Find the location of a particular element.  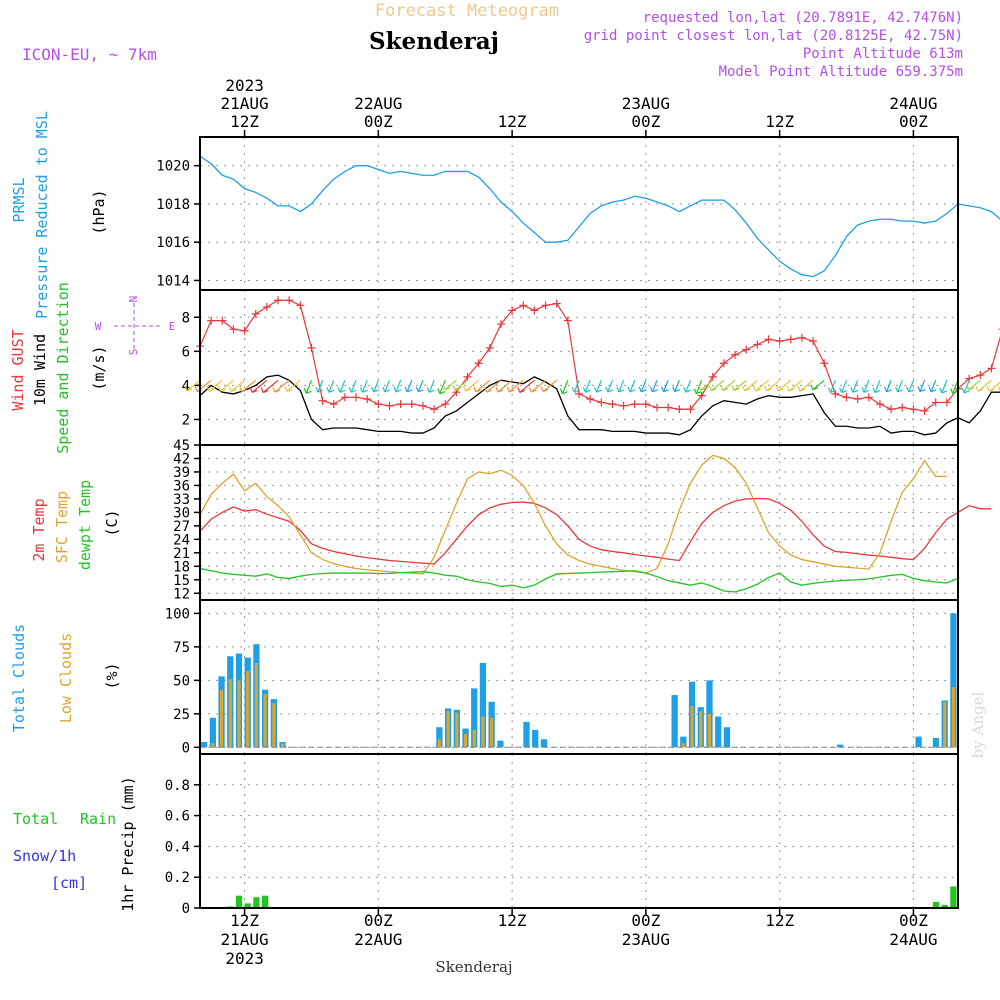

clouds-ytick-label: 25 is located at coordinates (181, 715).